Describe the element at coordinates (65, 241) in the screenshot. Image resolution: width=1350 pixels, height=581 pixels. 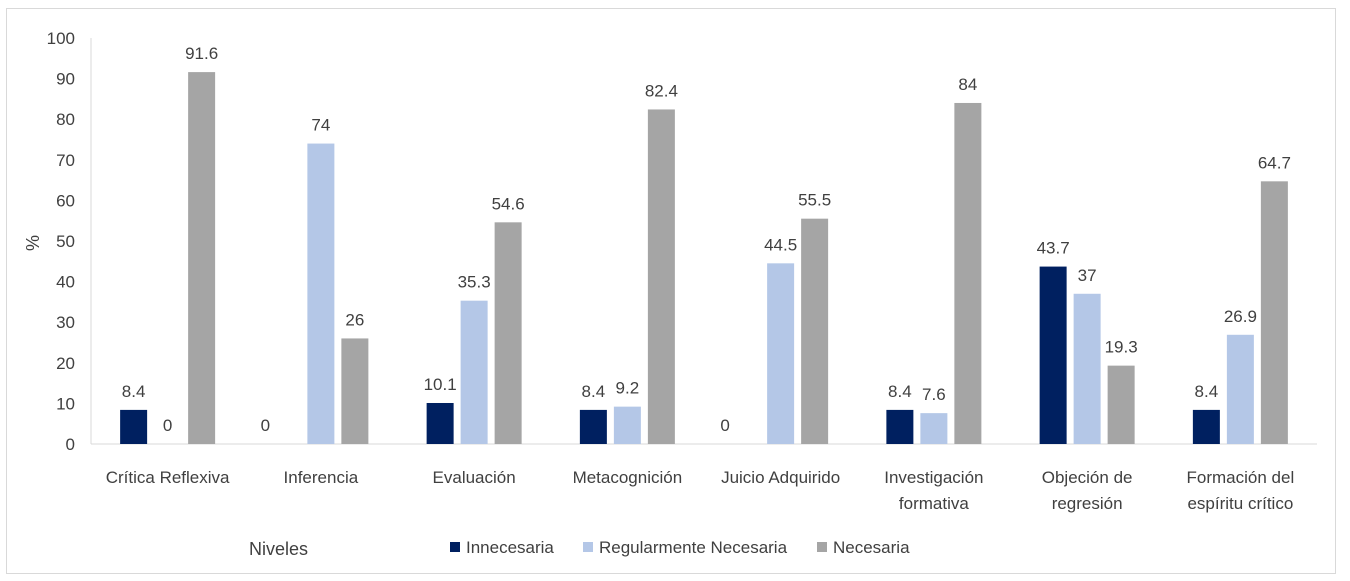
I see `y-tick-label: 50` at that location.